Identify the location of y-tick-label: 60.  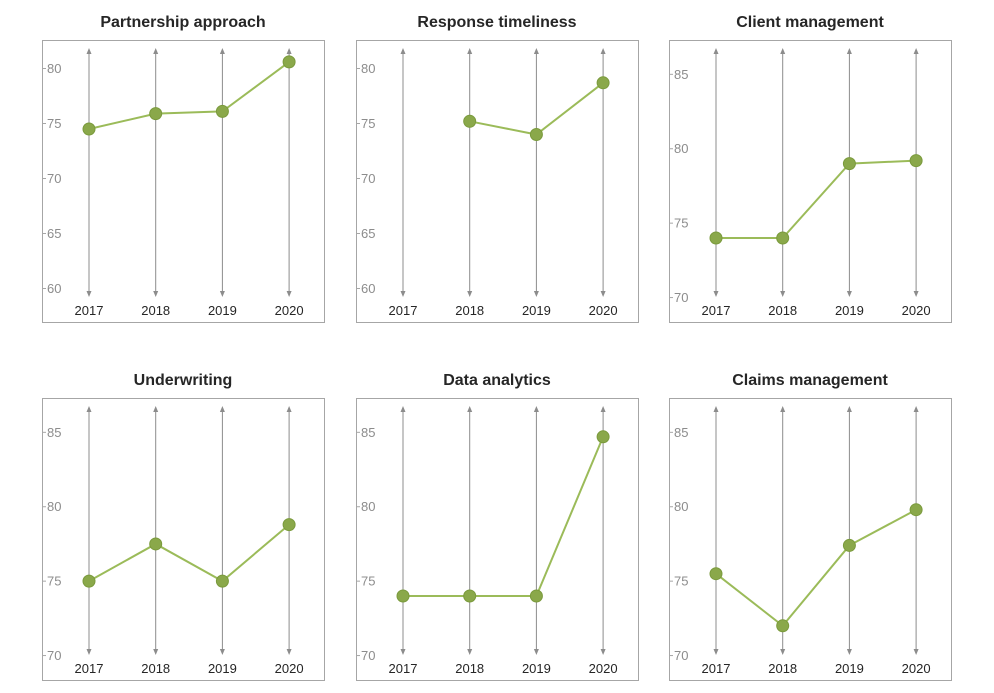
(368, 288).